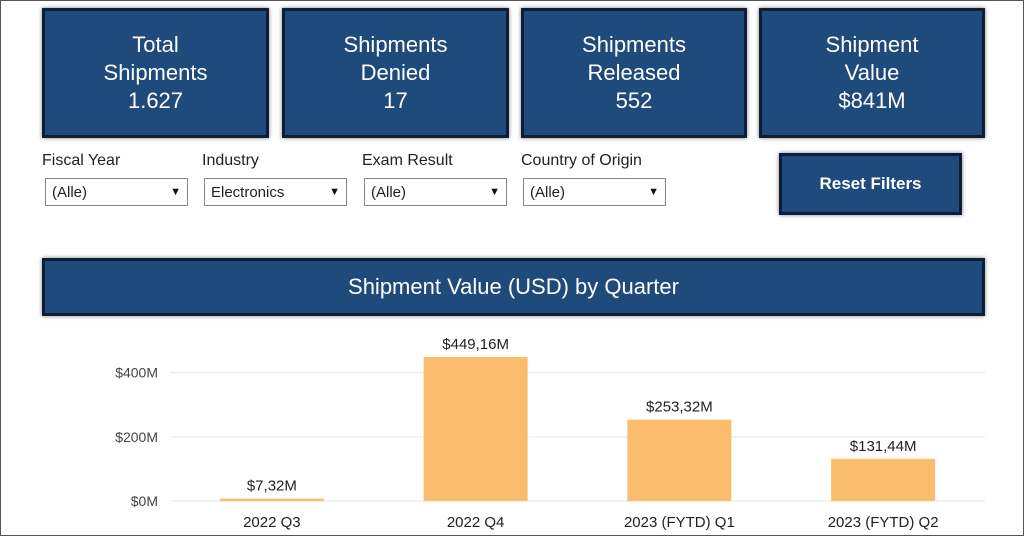 The width and height of the screenshot is (1024, 536). What do you see at coordinates (395, 100) in the screenshot?
I see `kpi-value: 17` at bounding box center [395, 100].